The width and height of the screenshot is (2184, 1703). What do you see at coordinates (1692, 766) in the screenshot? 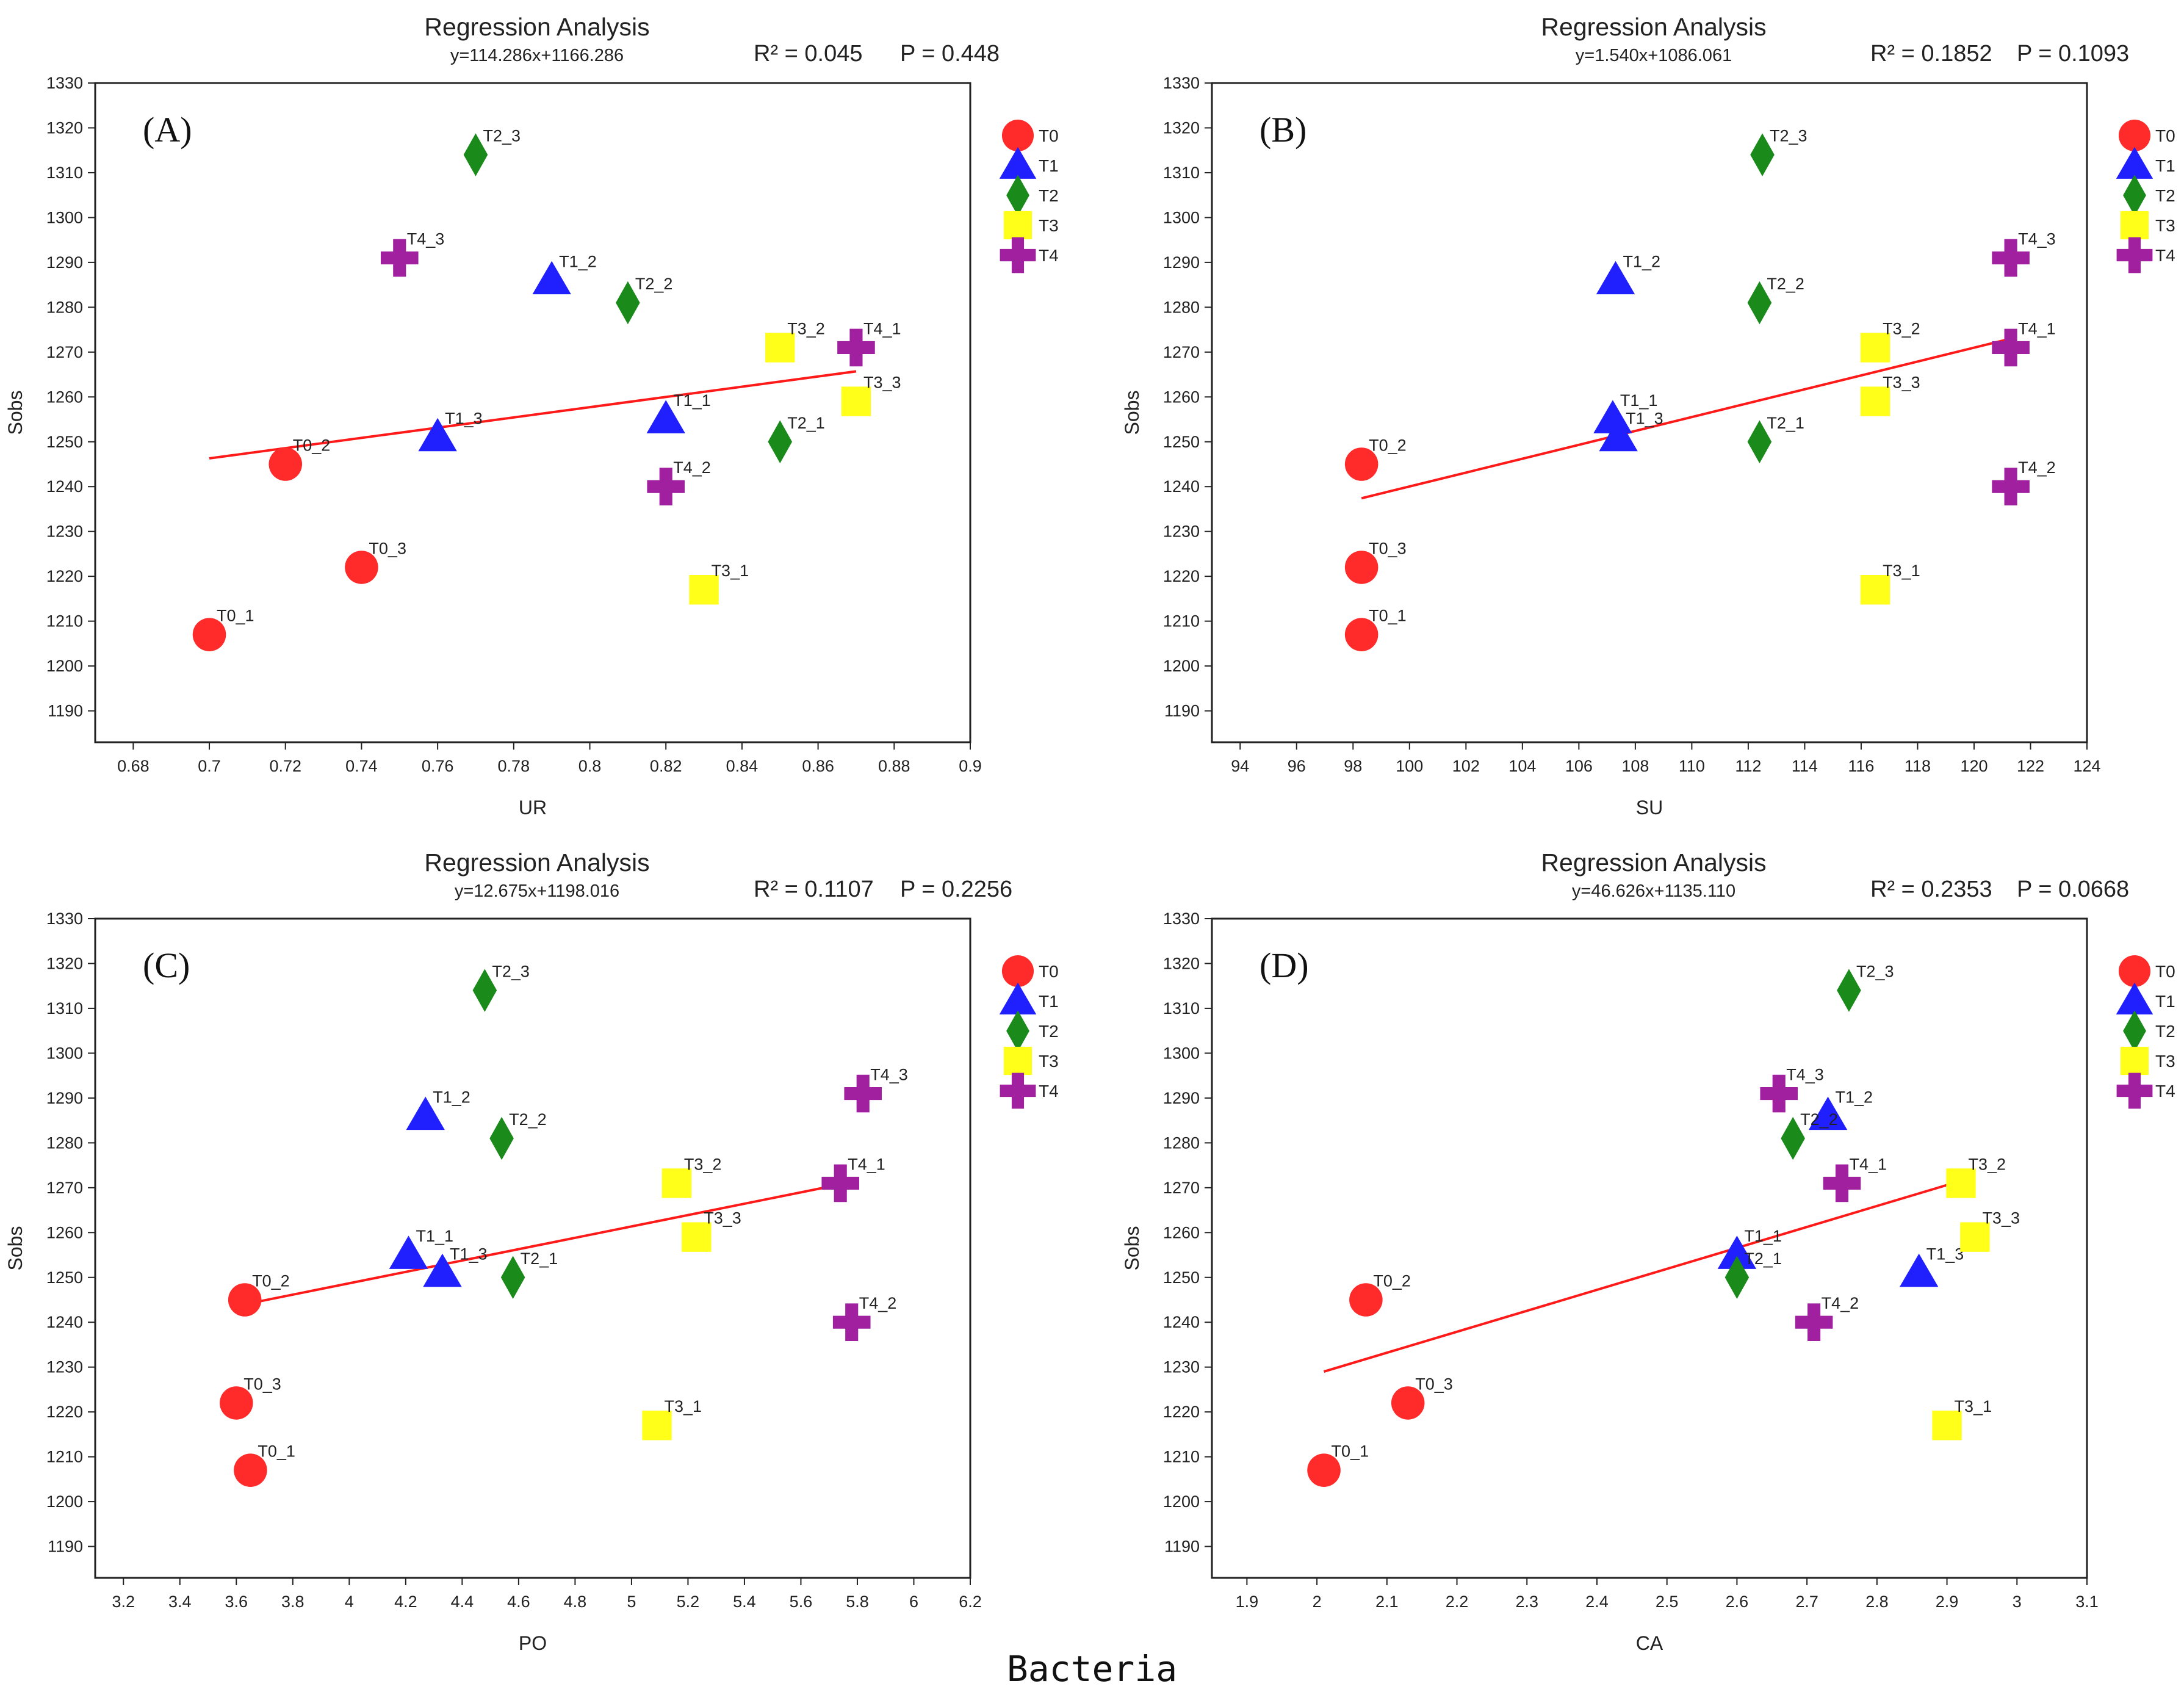
I see `x-tick-label: 110` at bounding box center [1692, 766].